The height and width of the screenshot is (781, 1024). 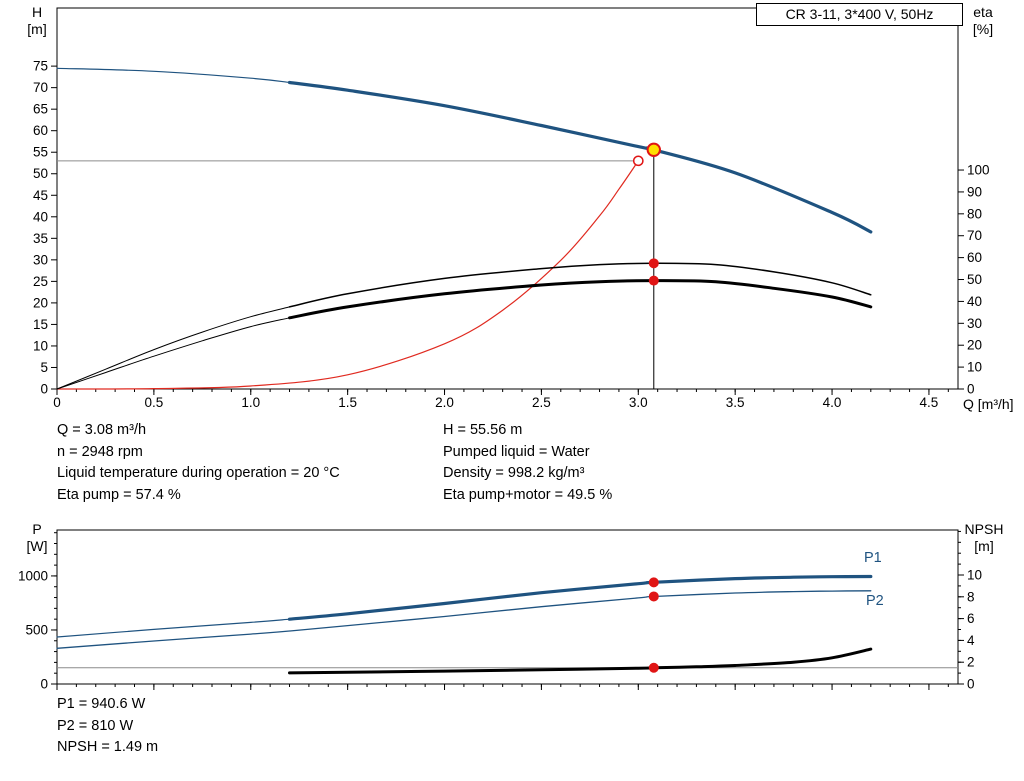 What do you see at coordinates (653, 582) in the screenshot?
I see `p1-marker` at bounding box center [653, 582].